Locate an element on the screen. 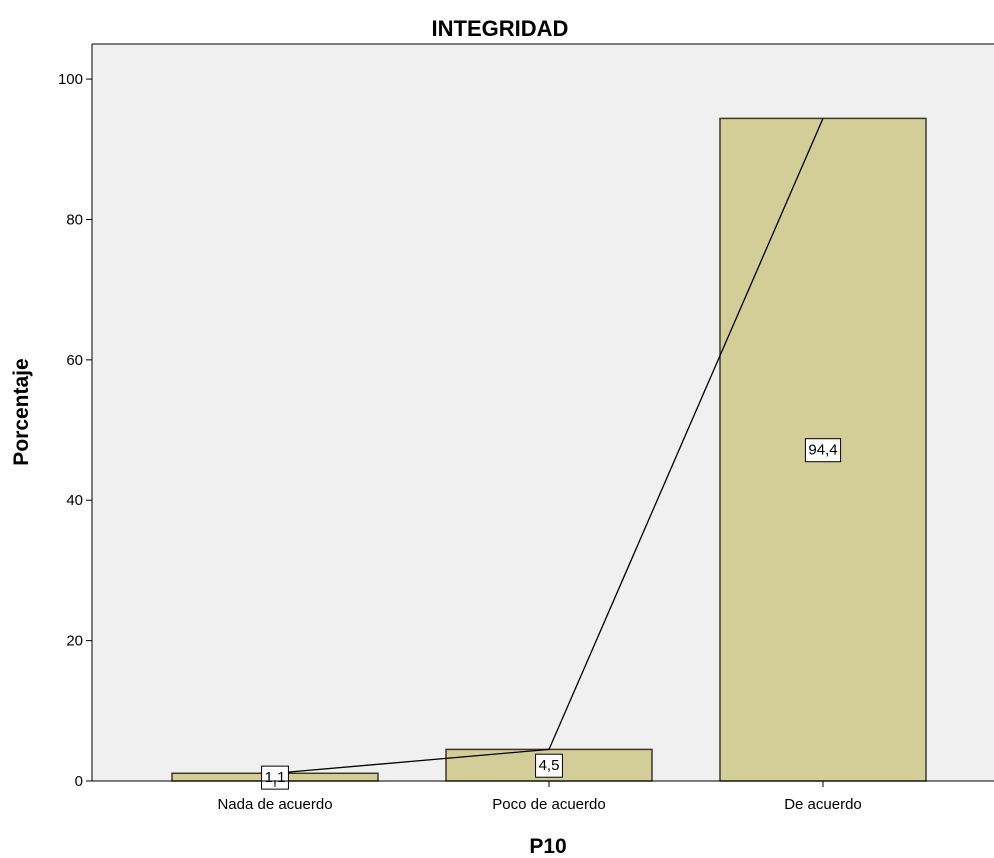 Image resolution: width=994 pixels, height=858 pixels. y-tick-label: 20 is located at coordinates (74, 641).